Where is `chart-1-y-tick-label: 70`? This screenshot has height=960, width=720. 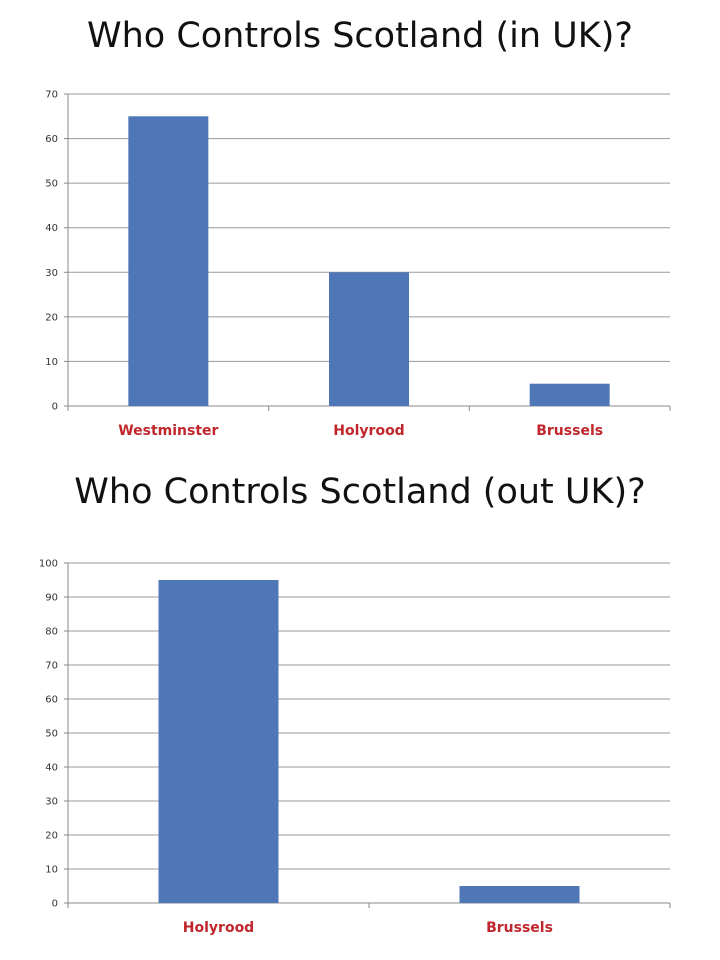
chart-1-y-tick-label: 70 is located at coordinates (51, 95).